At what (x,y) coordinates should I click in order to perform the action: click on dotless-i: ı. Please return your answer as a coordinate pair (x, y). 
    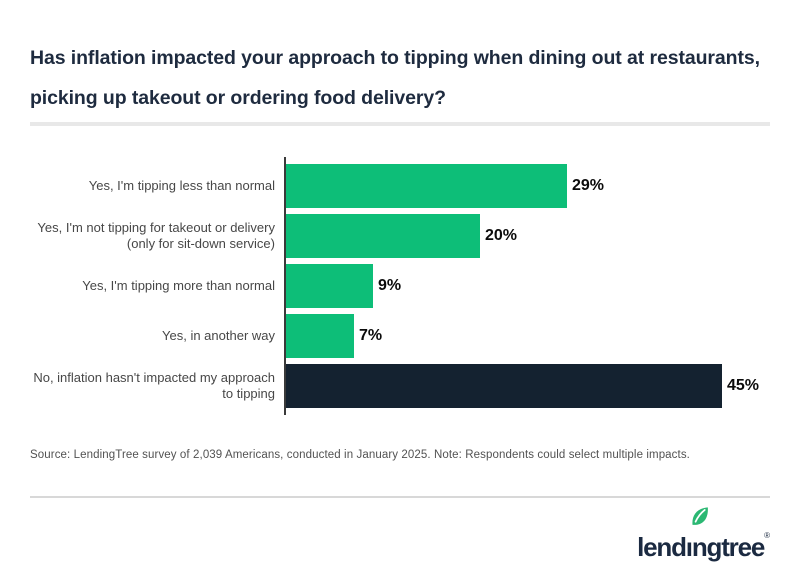
    Looking at the image, I should click on (689, 547).